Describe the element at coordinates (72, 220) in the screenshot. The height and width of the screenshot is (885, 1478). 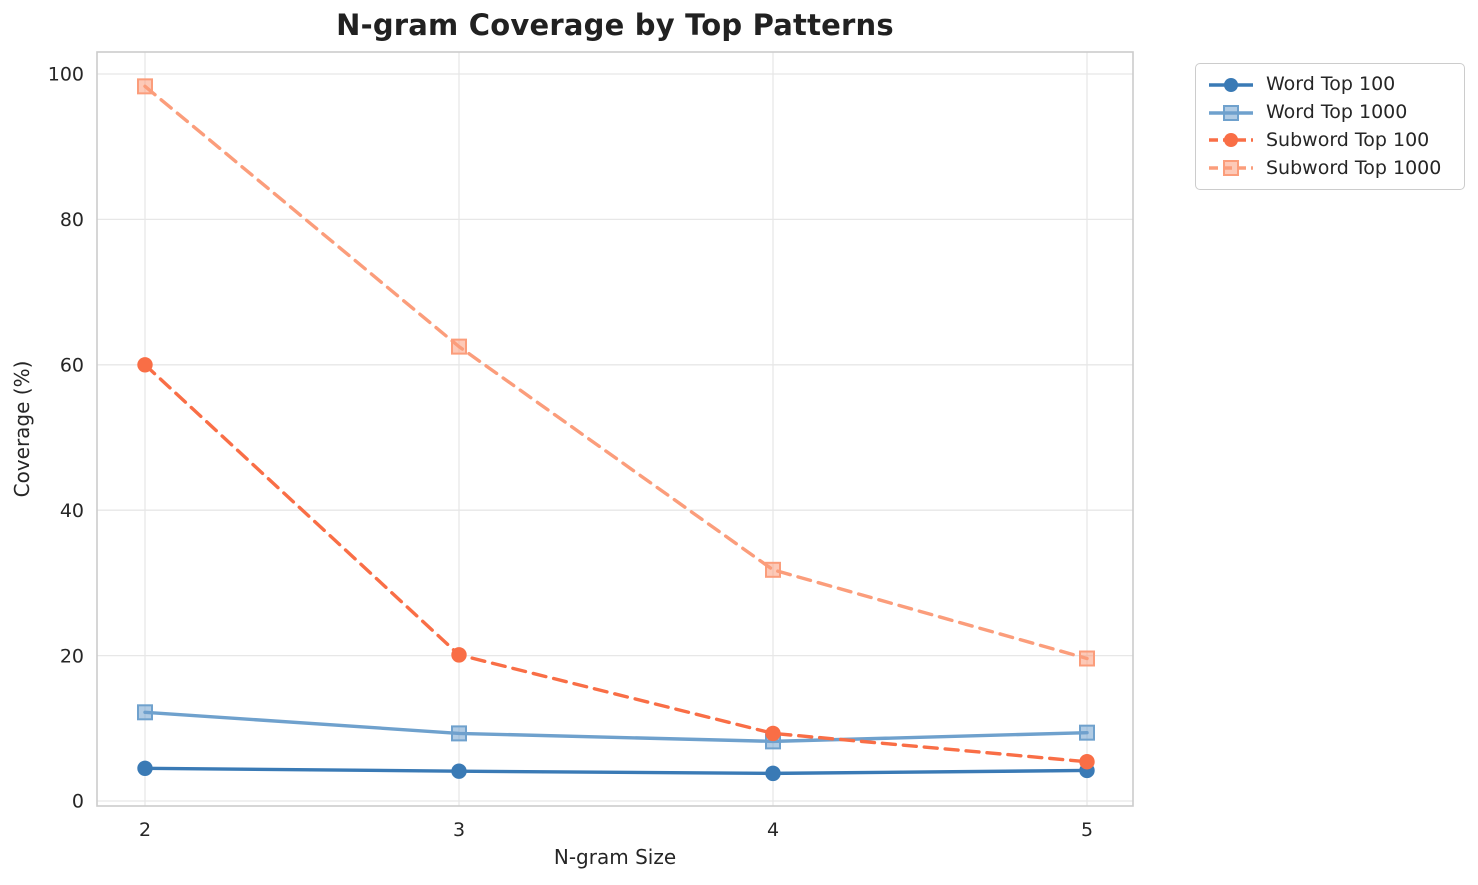
I see `y-tick-label: 80` at that location.